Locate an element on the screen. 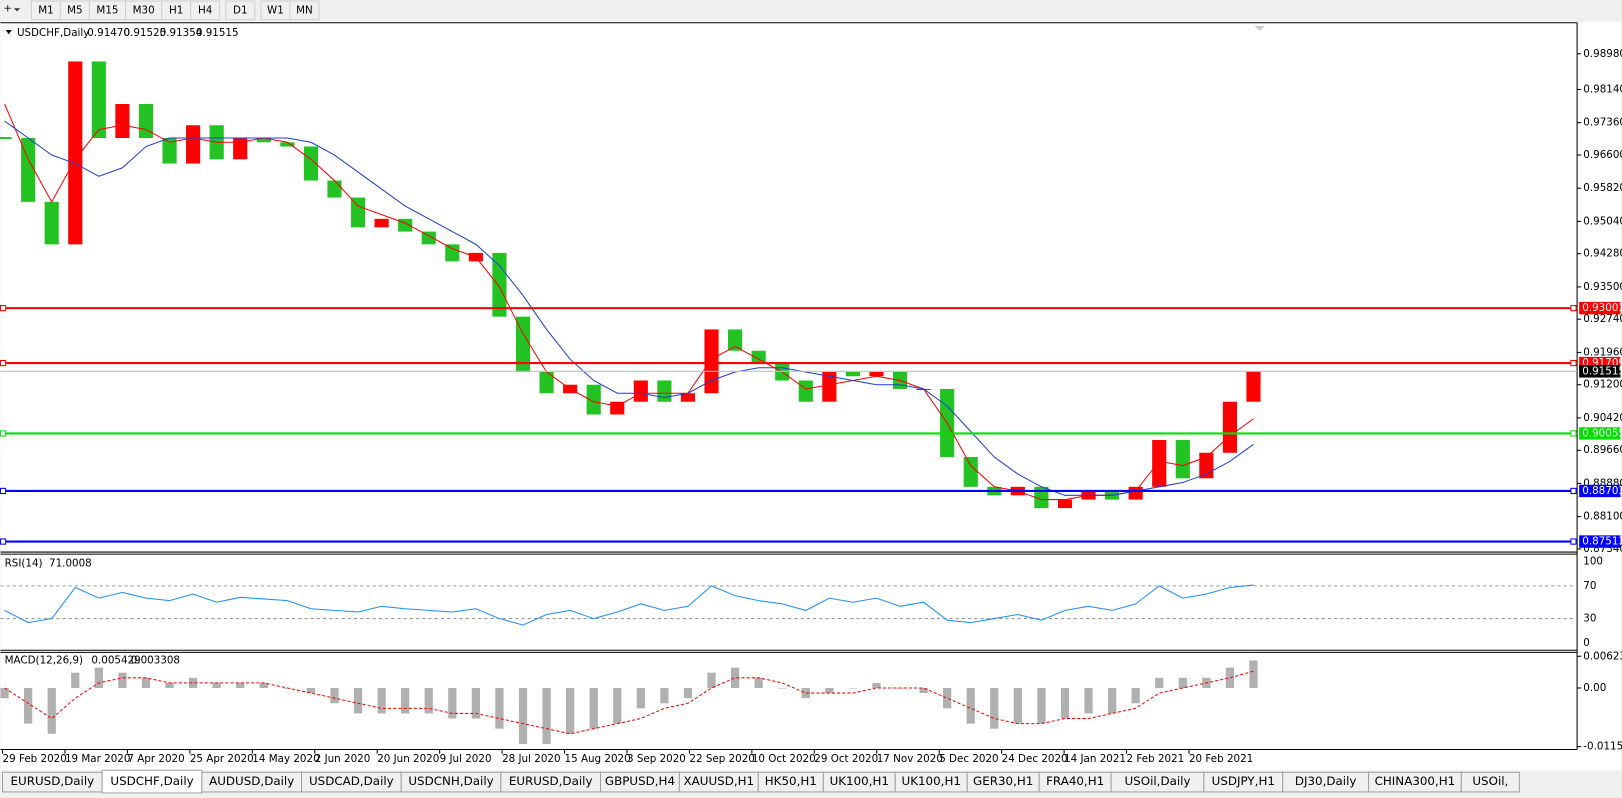 This screenshot has height=798, width=1622. timeframe-label: H1 is located at coordinates (176, 10).